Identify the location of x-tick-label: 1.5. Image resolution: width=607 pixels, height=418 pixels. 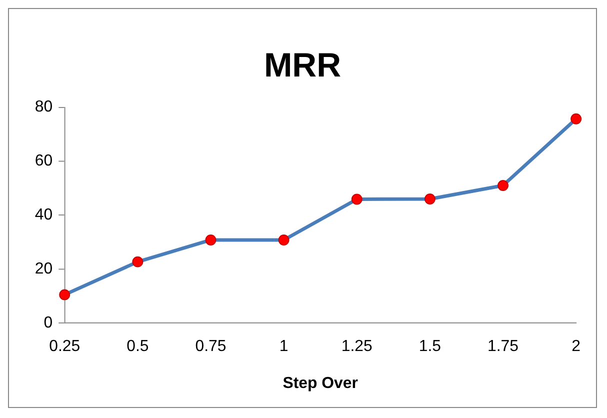
(430, 346).